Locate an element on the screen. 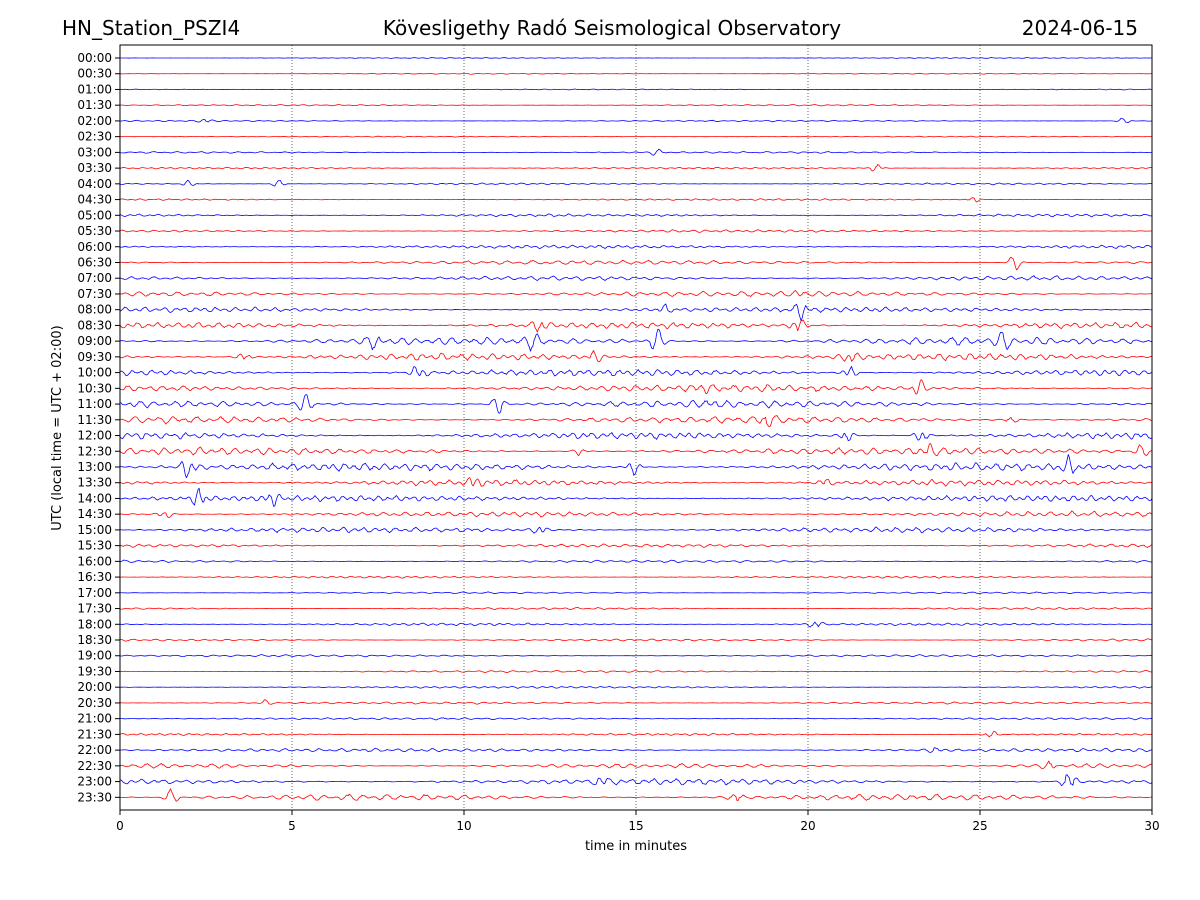  y-tick-label: 07:00 is located at coordinates (94, 278).